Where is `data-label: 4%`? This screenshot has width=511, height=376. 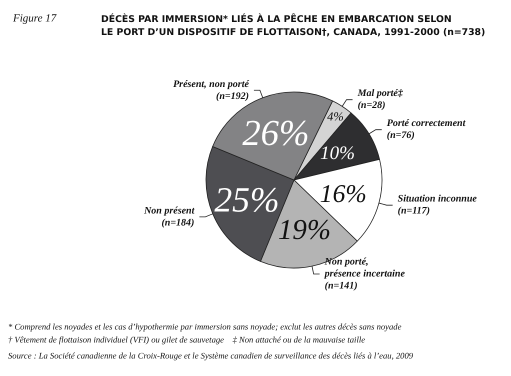
data-label: 4% is located at coordinates (335, 117).